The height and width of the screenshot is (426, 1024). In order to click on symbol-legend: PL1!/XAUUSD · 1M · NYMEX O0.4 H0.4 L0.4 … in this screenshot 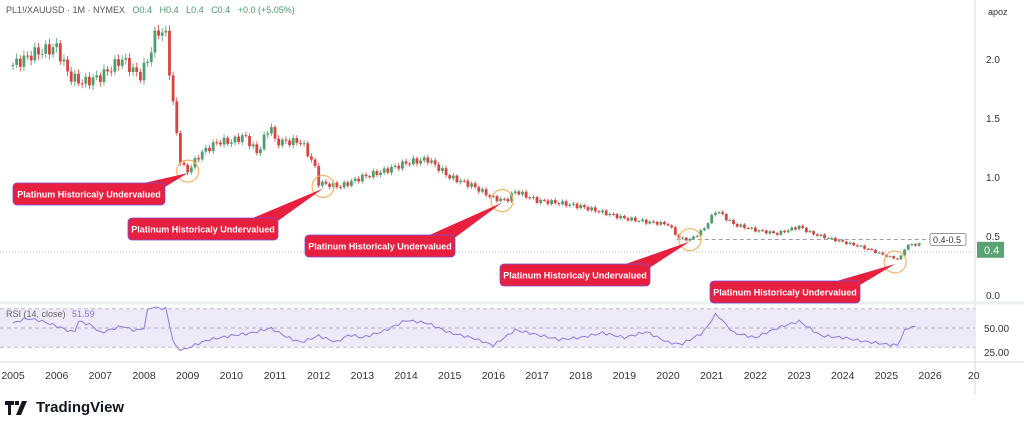, I will do `click(150, 10)`.